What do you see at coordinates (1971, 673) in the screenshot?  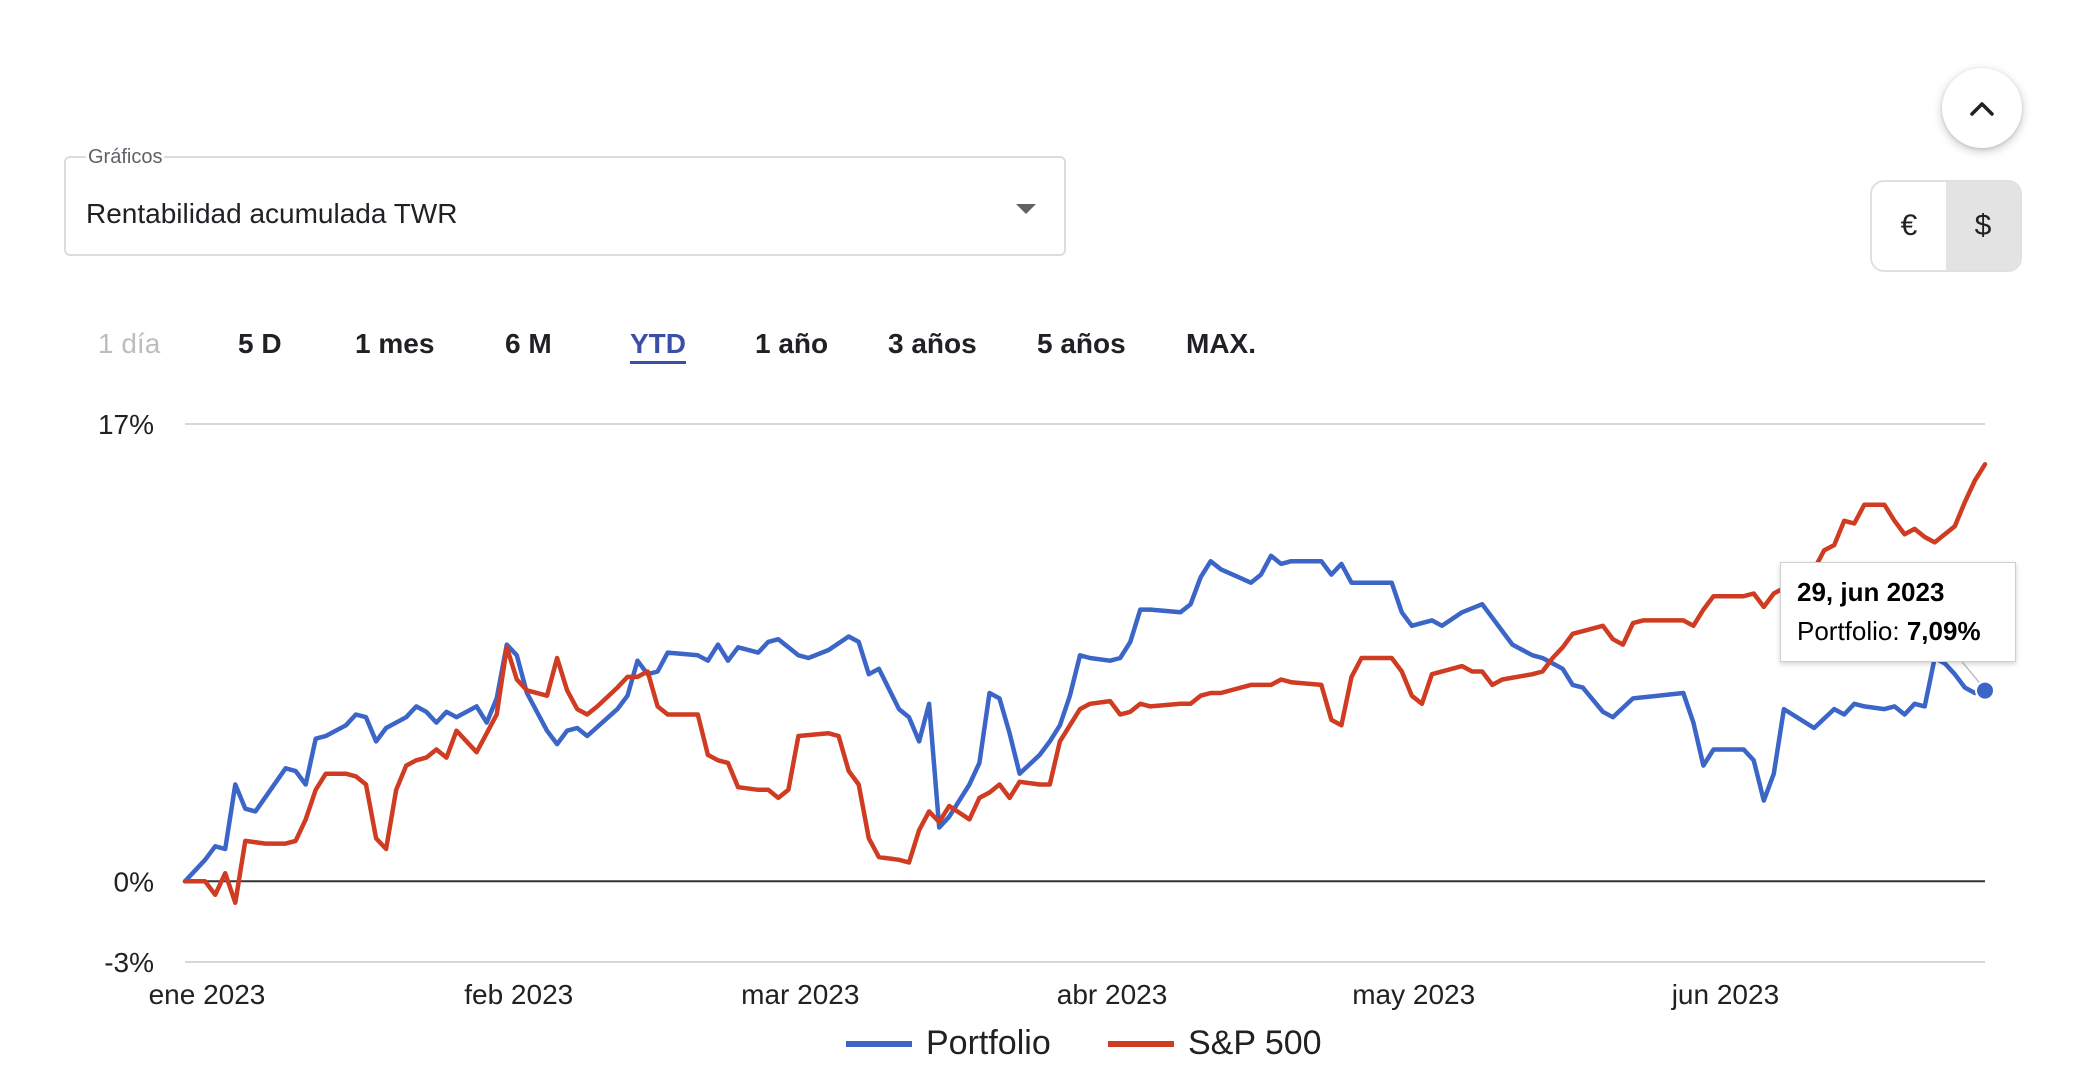 I see `tooltip-pointer` at bounding box center [1971, 673].